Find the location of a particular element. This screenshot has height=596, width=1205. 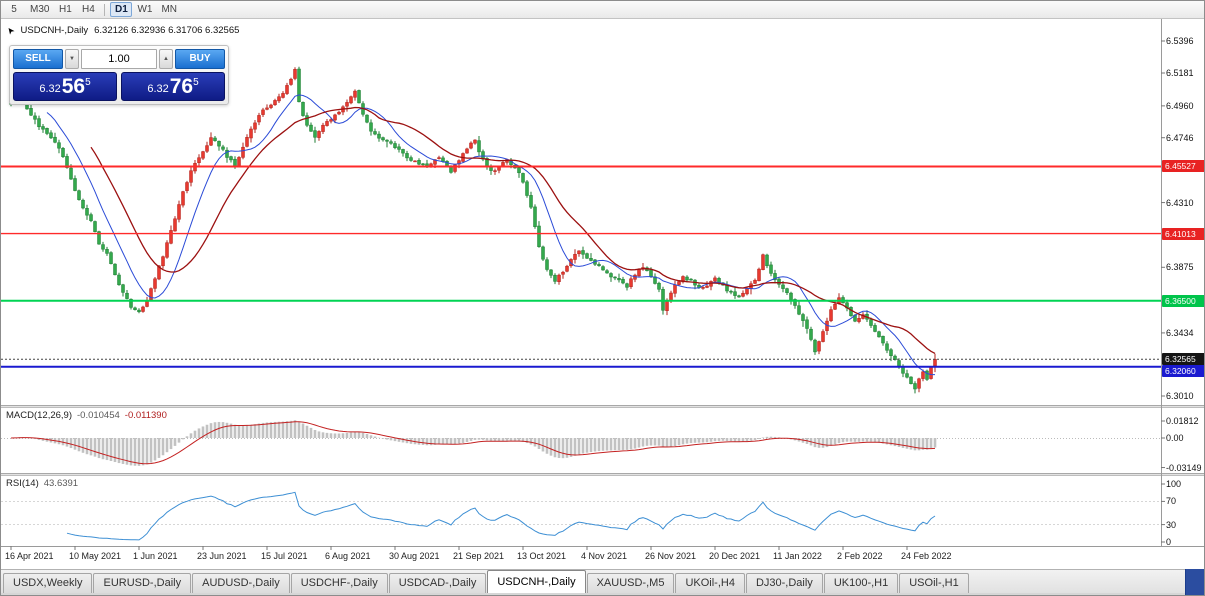

volume-input is located at coordinates (119, 59).